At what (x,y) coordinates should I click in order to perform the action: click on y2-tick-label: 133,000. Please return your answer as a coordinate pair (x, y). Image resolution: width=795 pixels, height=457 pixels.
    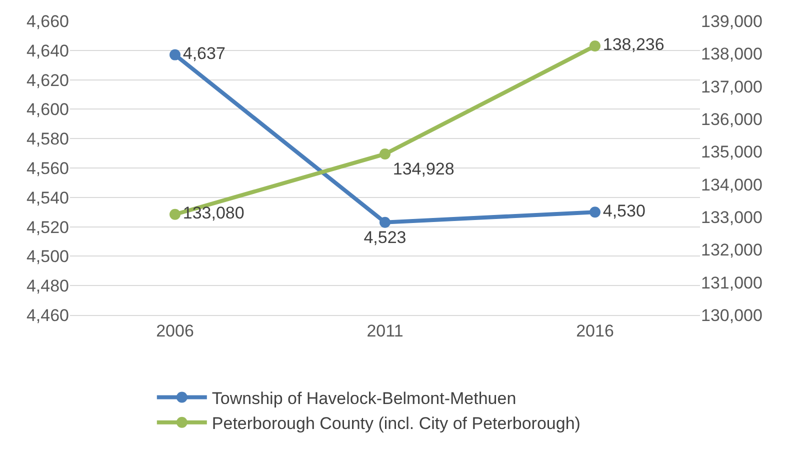
    Looking at the image, I should click on (731, 217).